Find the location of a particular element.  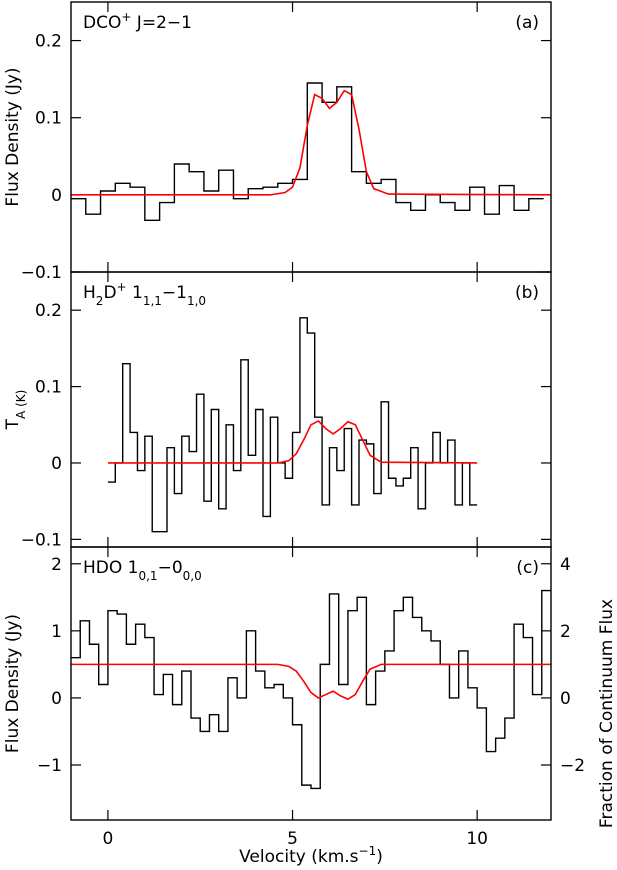

text-part: 1,1 is located at coordinates (152, 301).